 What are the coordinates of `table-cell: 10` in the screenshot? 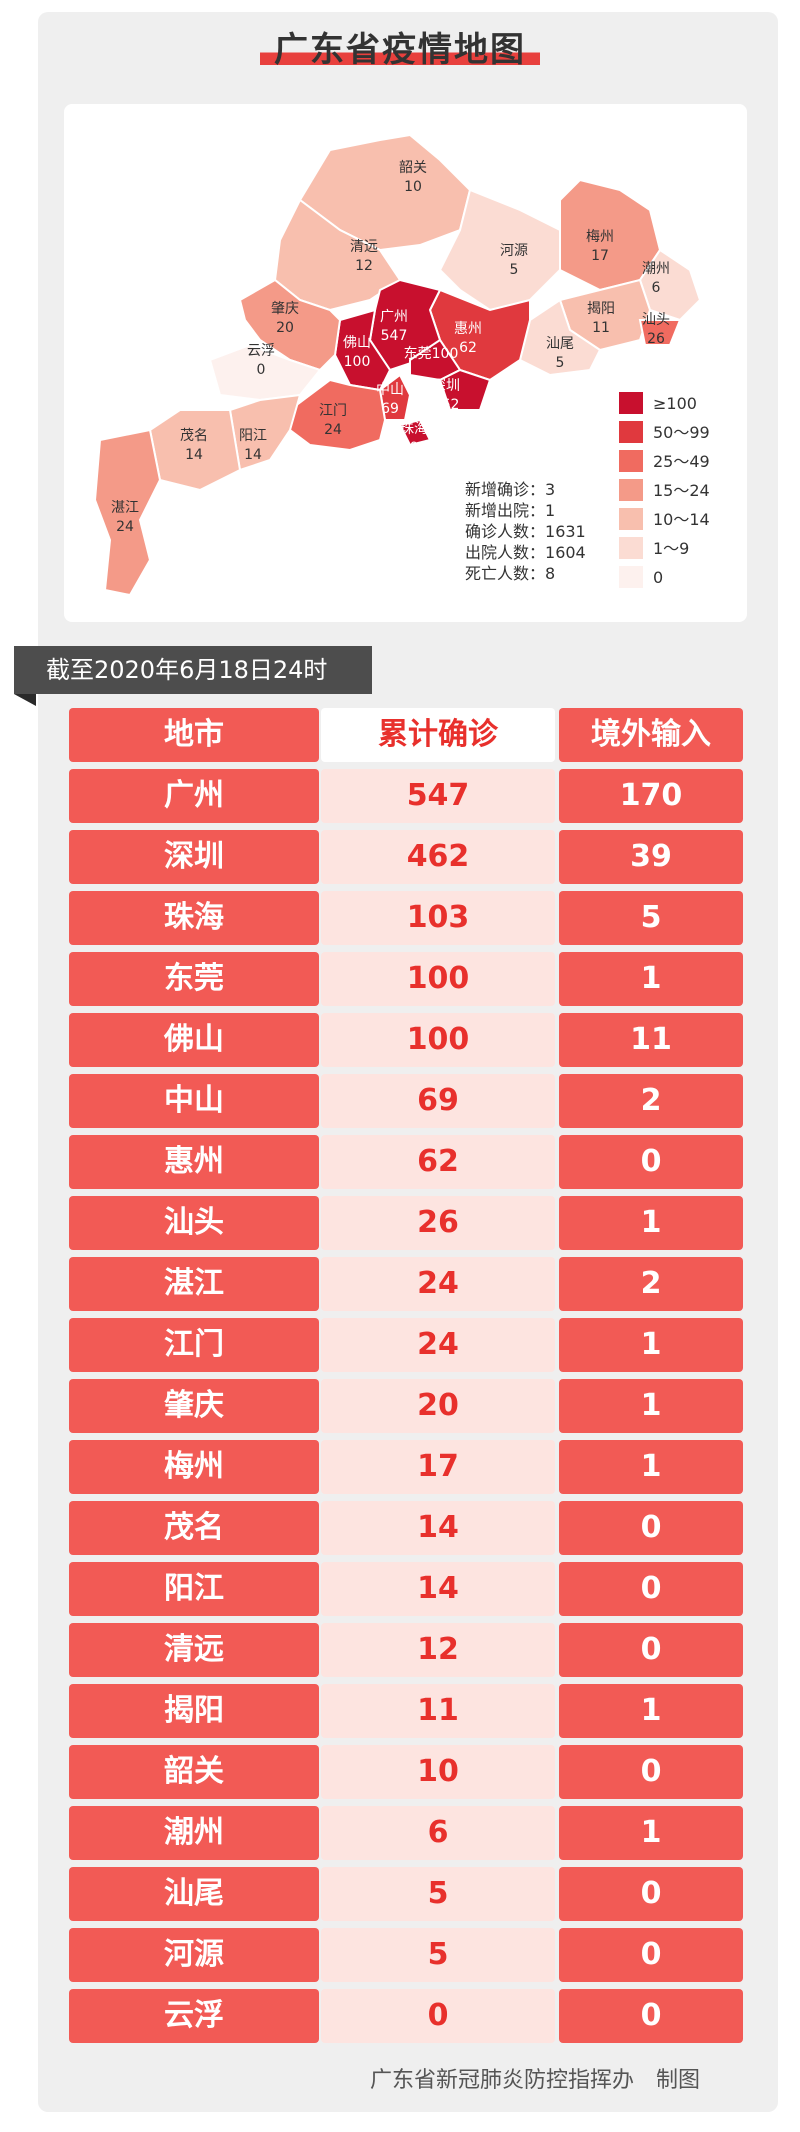 It's located at (438, 1772).